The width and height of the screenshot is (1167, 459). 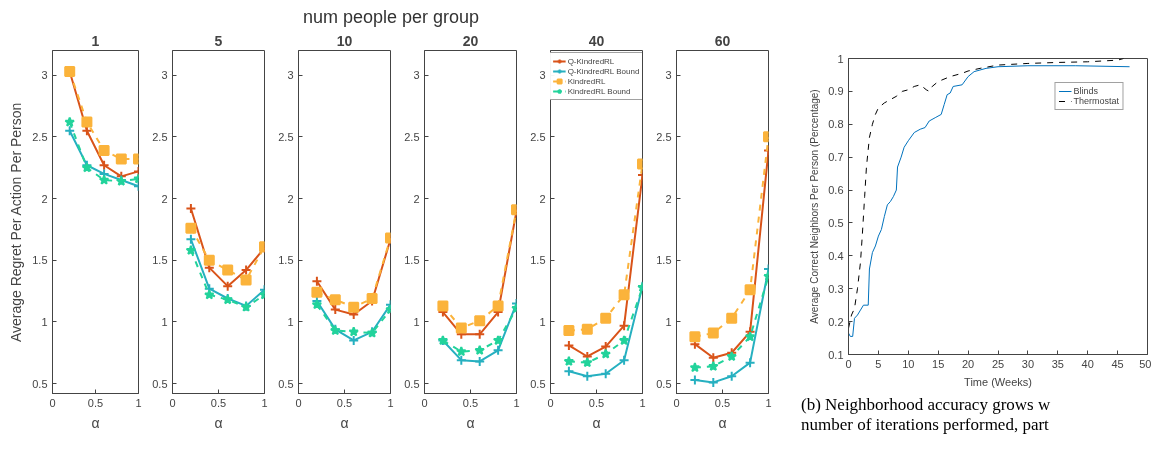 What do you see at coordinates (836, 124) in the screenshot?
I see `y-tick-label: 0.8` at bounding box center [836, 124].